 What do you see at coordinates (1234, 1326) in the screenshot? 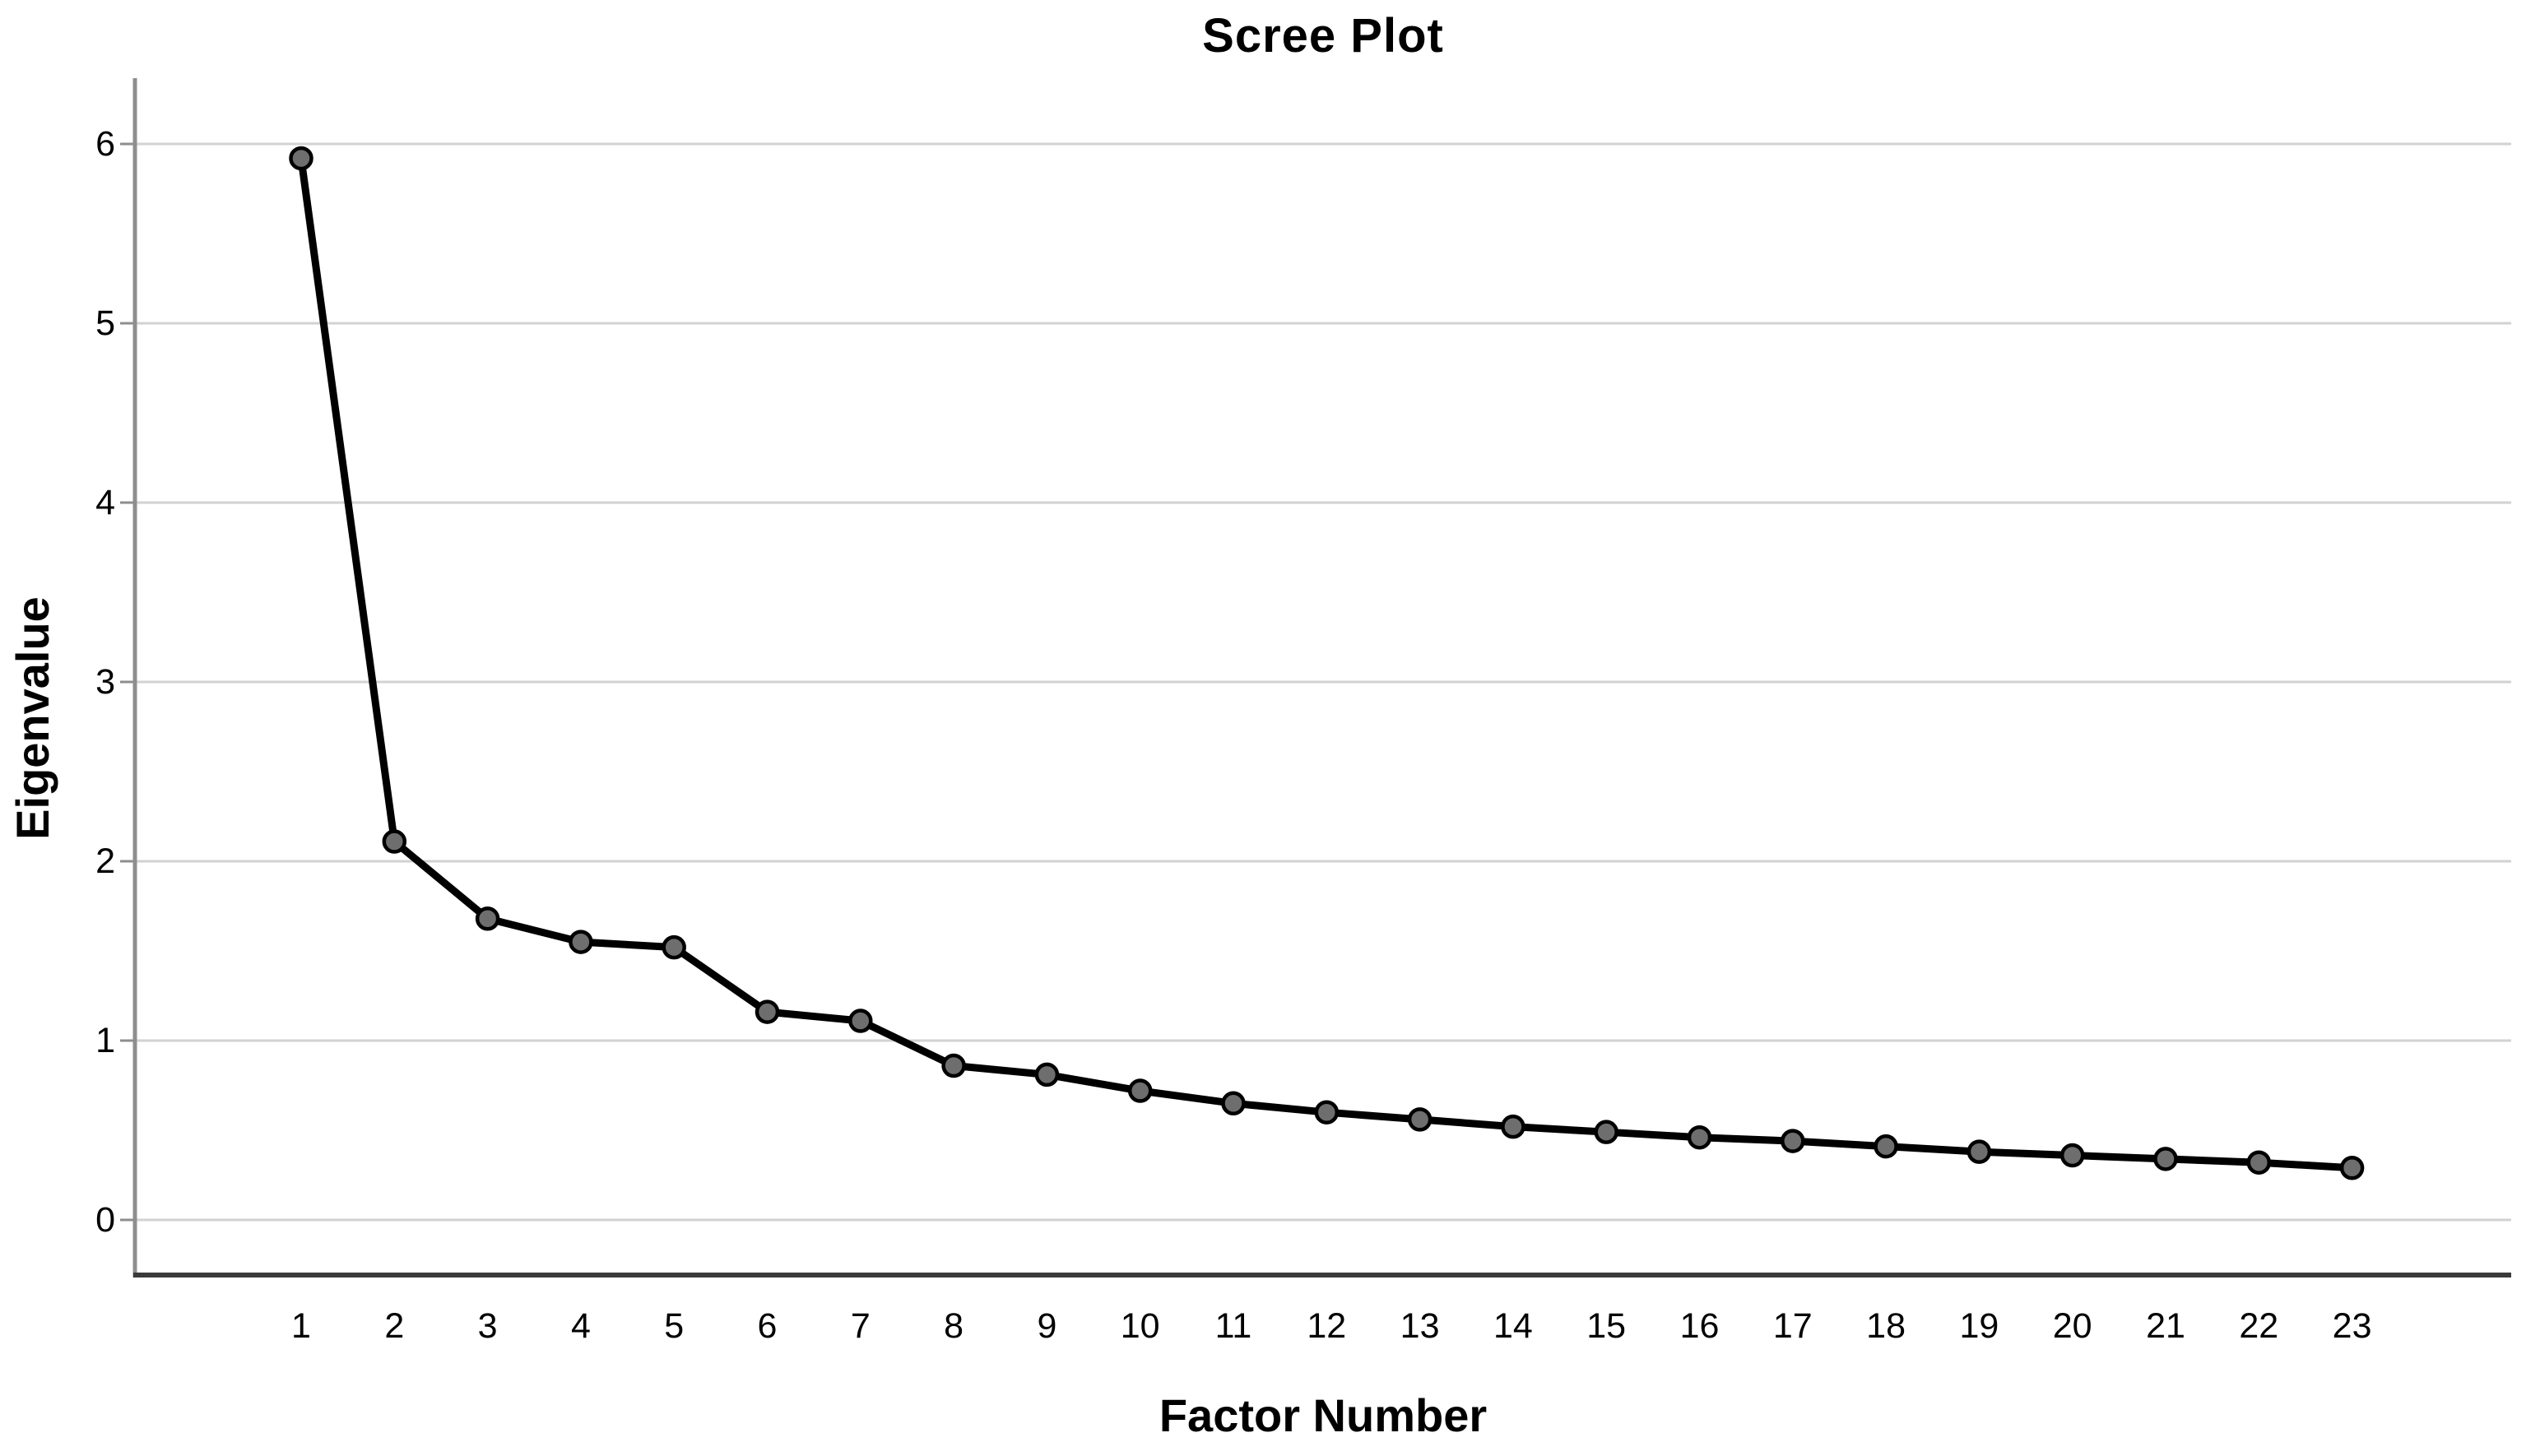
I see `x-tick-label: 11` at bounding box center [1234, 1326].